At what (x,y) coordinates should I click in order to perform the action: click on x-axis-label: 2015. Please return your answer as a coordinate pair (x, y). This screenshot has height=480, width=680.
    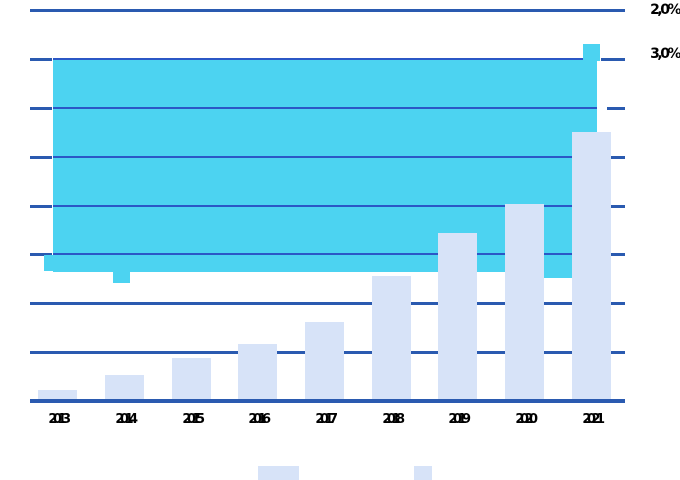
    Looking at the image, I should click on (193, 419).